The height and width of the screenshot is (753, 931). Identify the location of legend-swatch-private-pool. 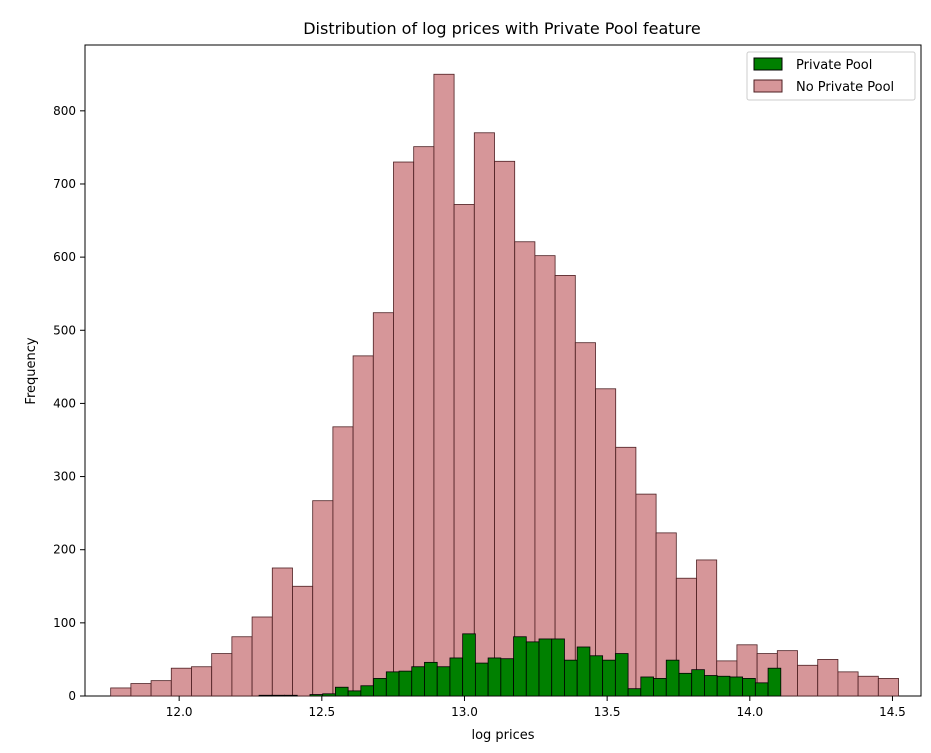
(768, 64).